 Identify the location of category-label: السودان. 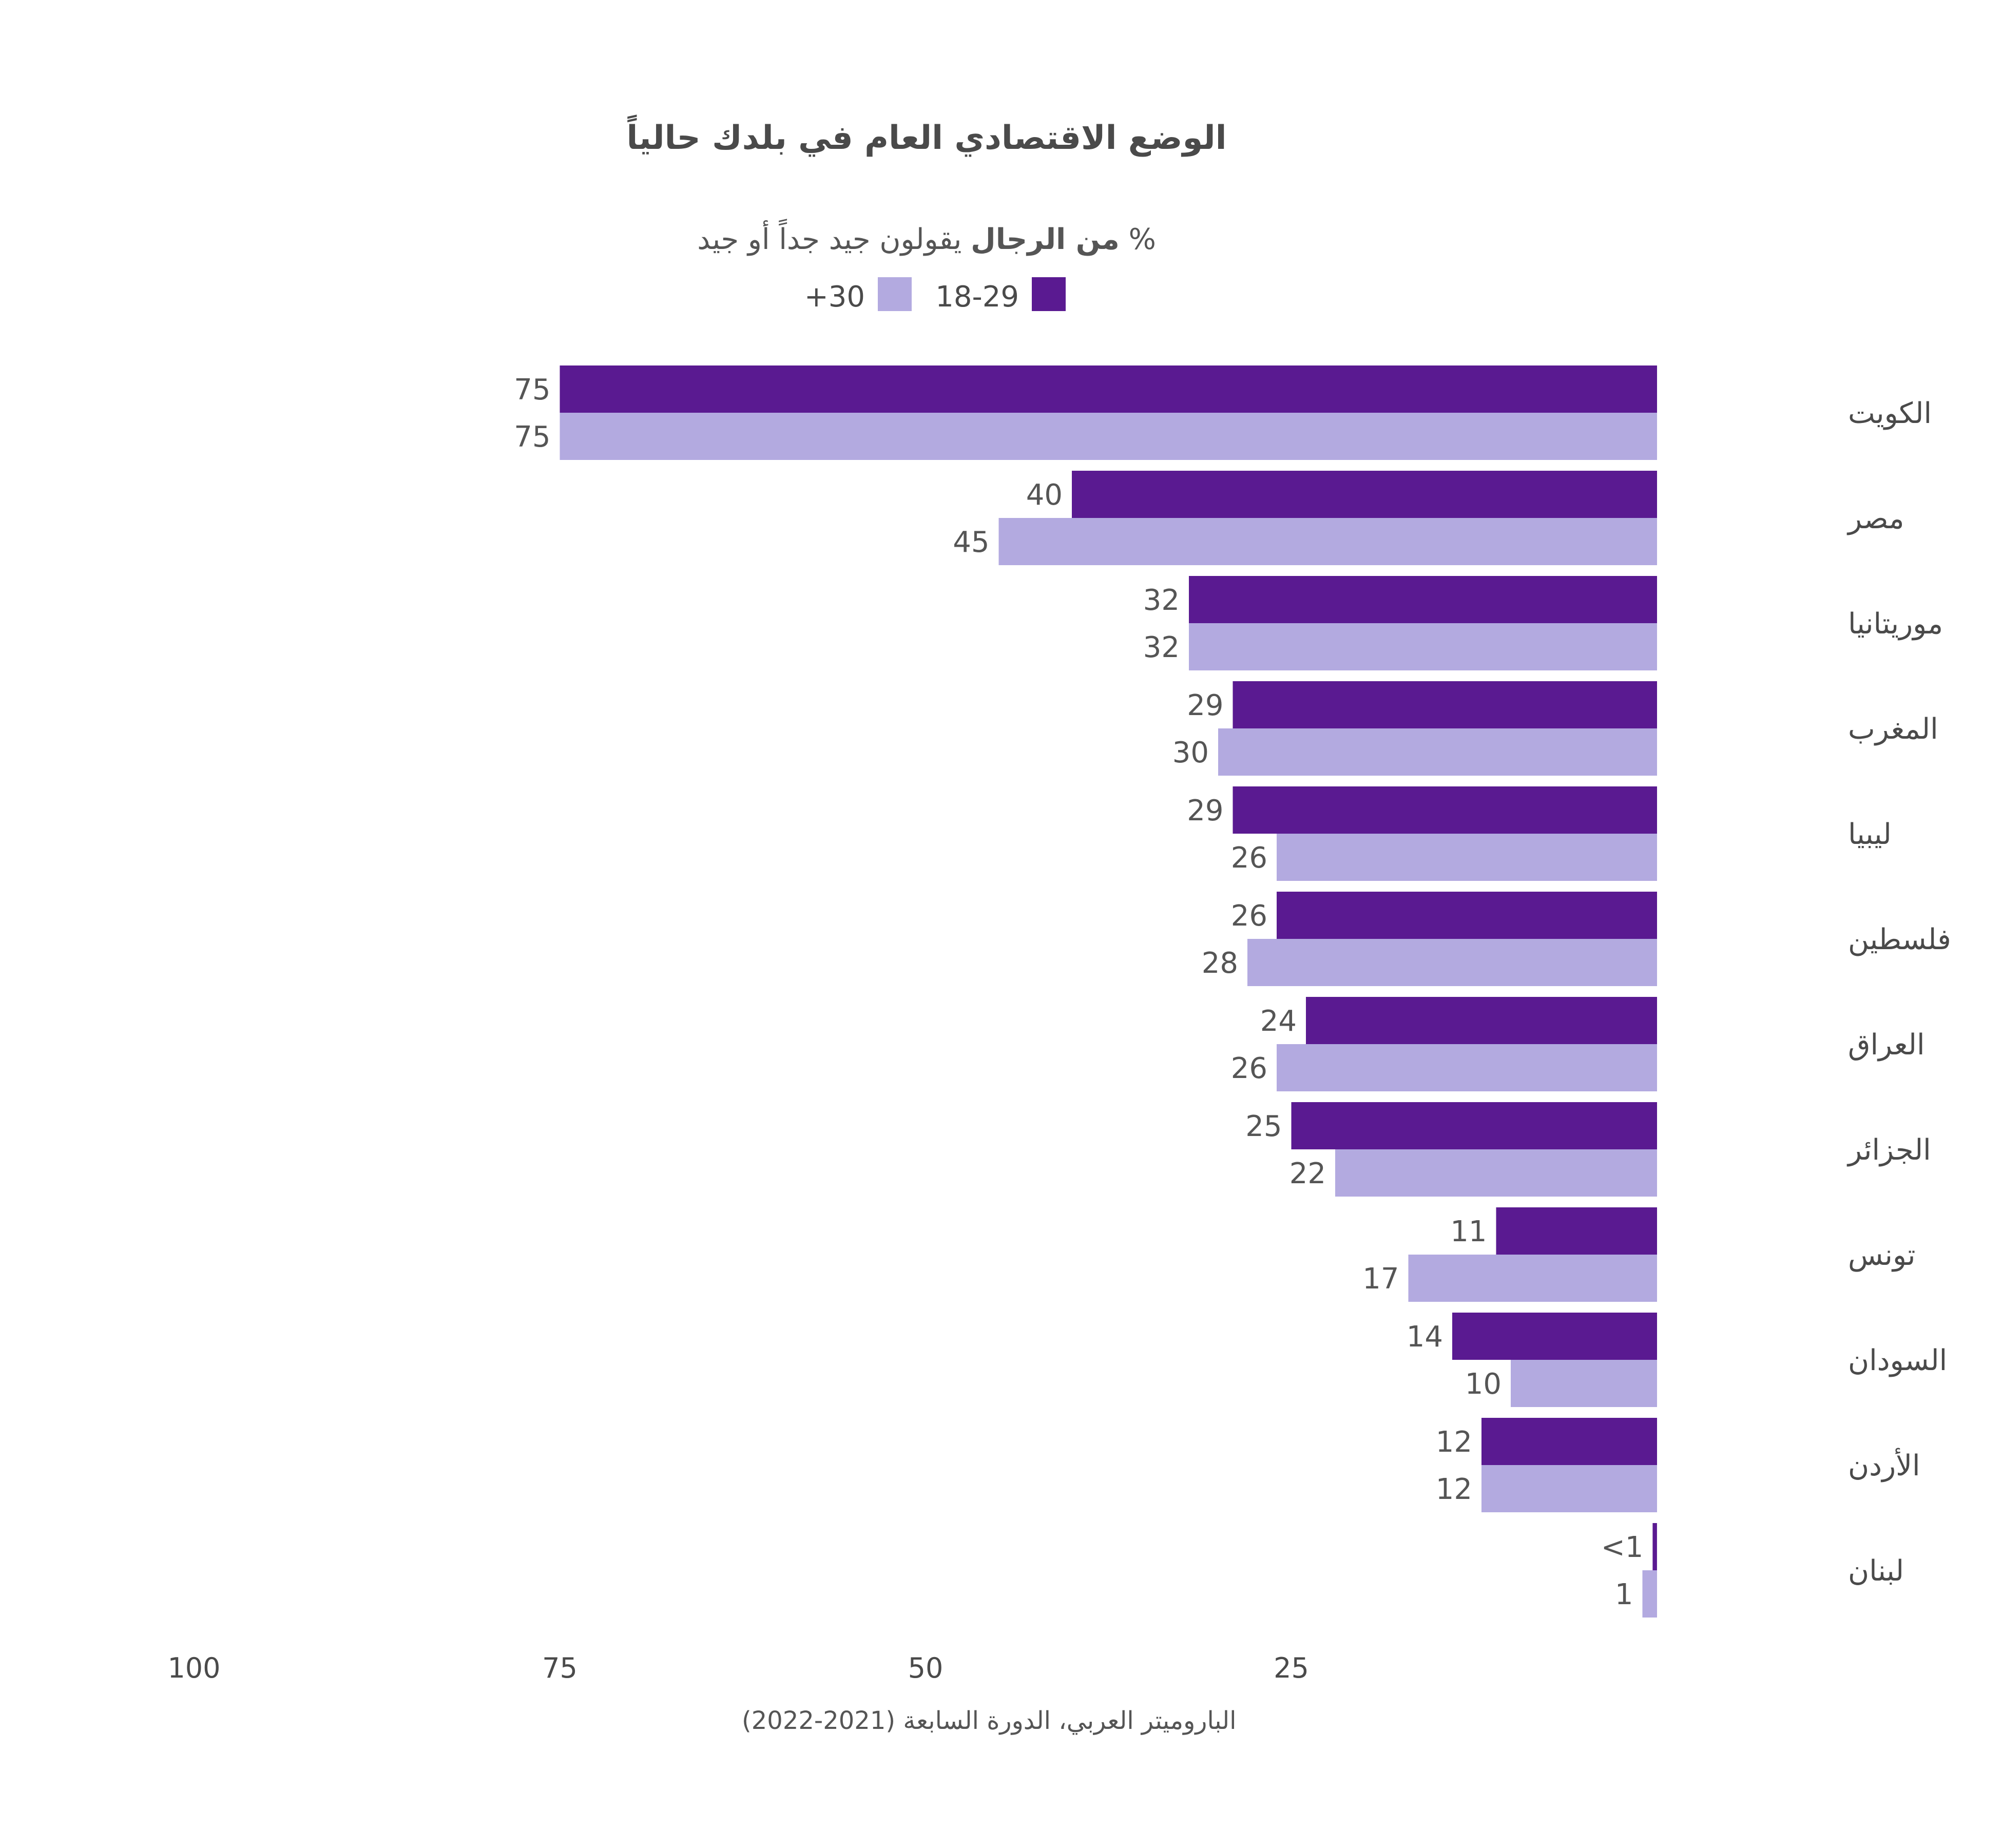
(1897, 1360).